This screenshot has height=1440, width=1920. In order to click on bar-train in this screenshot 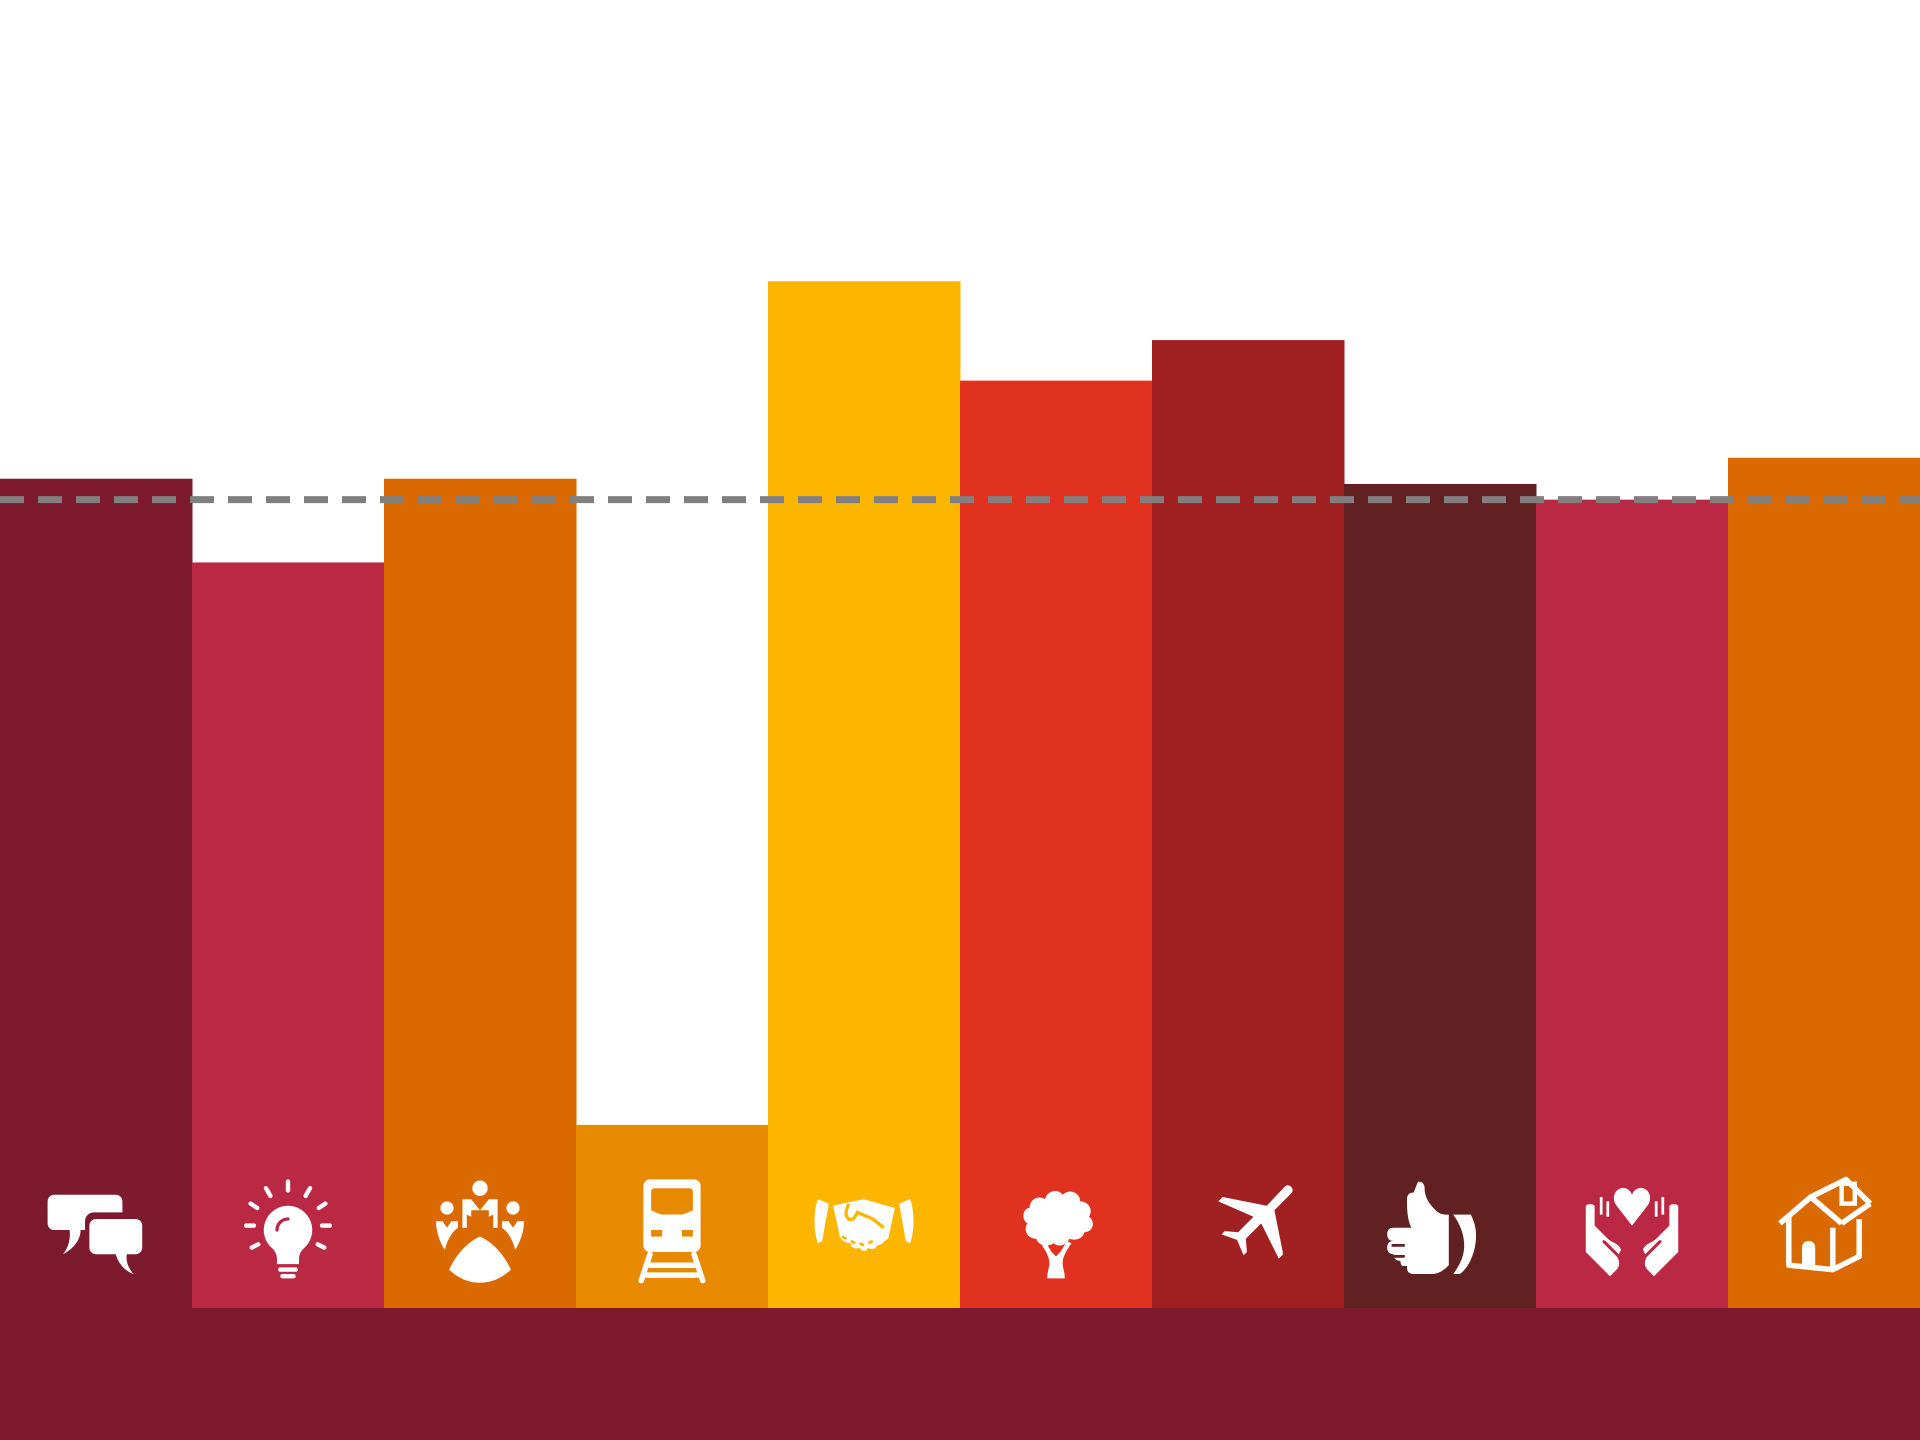, I will do `click(672, 1216)`.